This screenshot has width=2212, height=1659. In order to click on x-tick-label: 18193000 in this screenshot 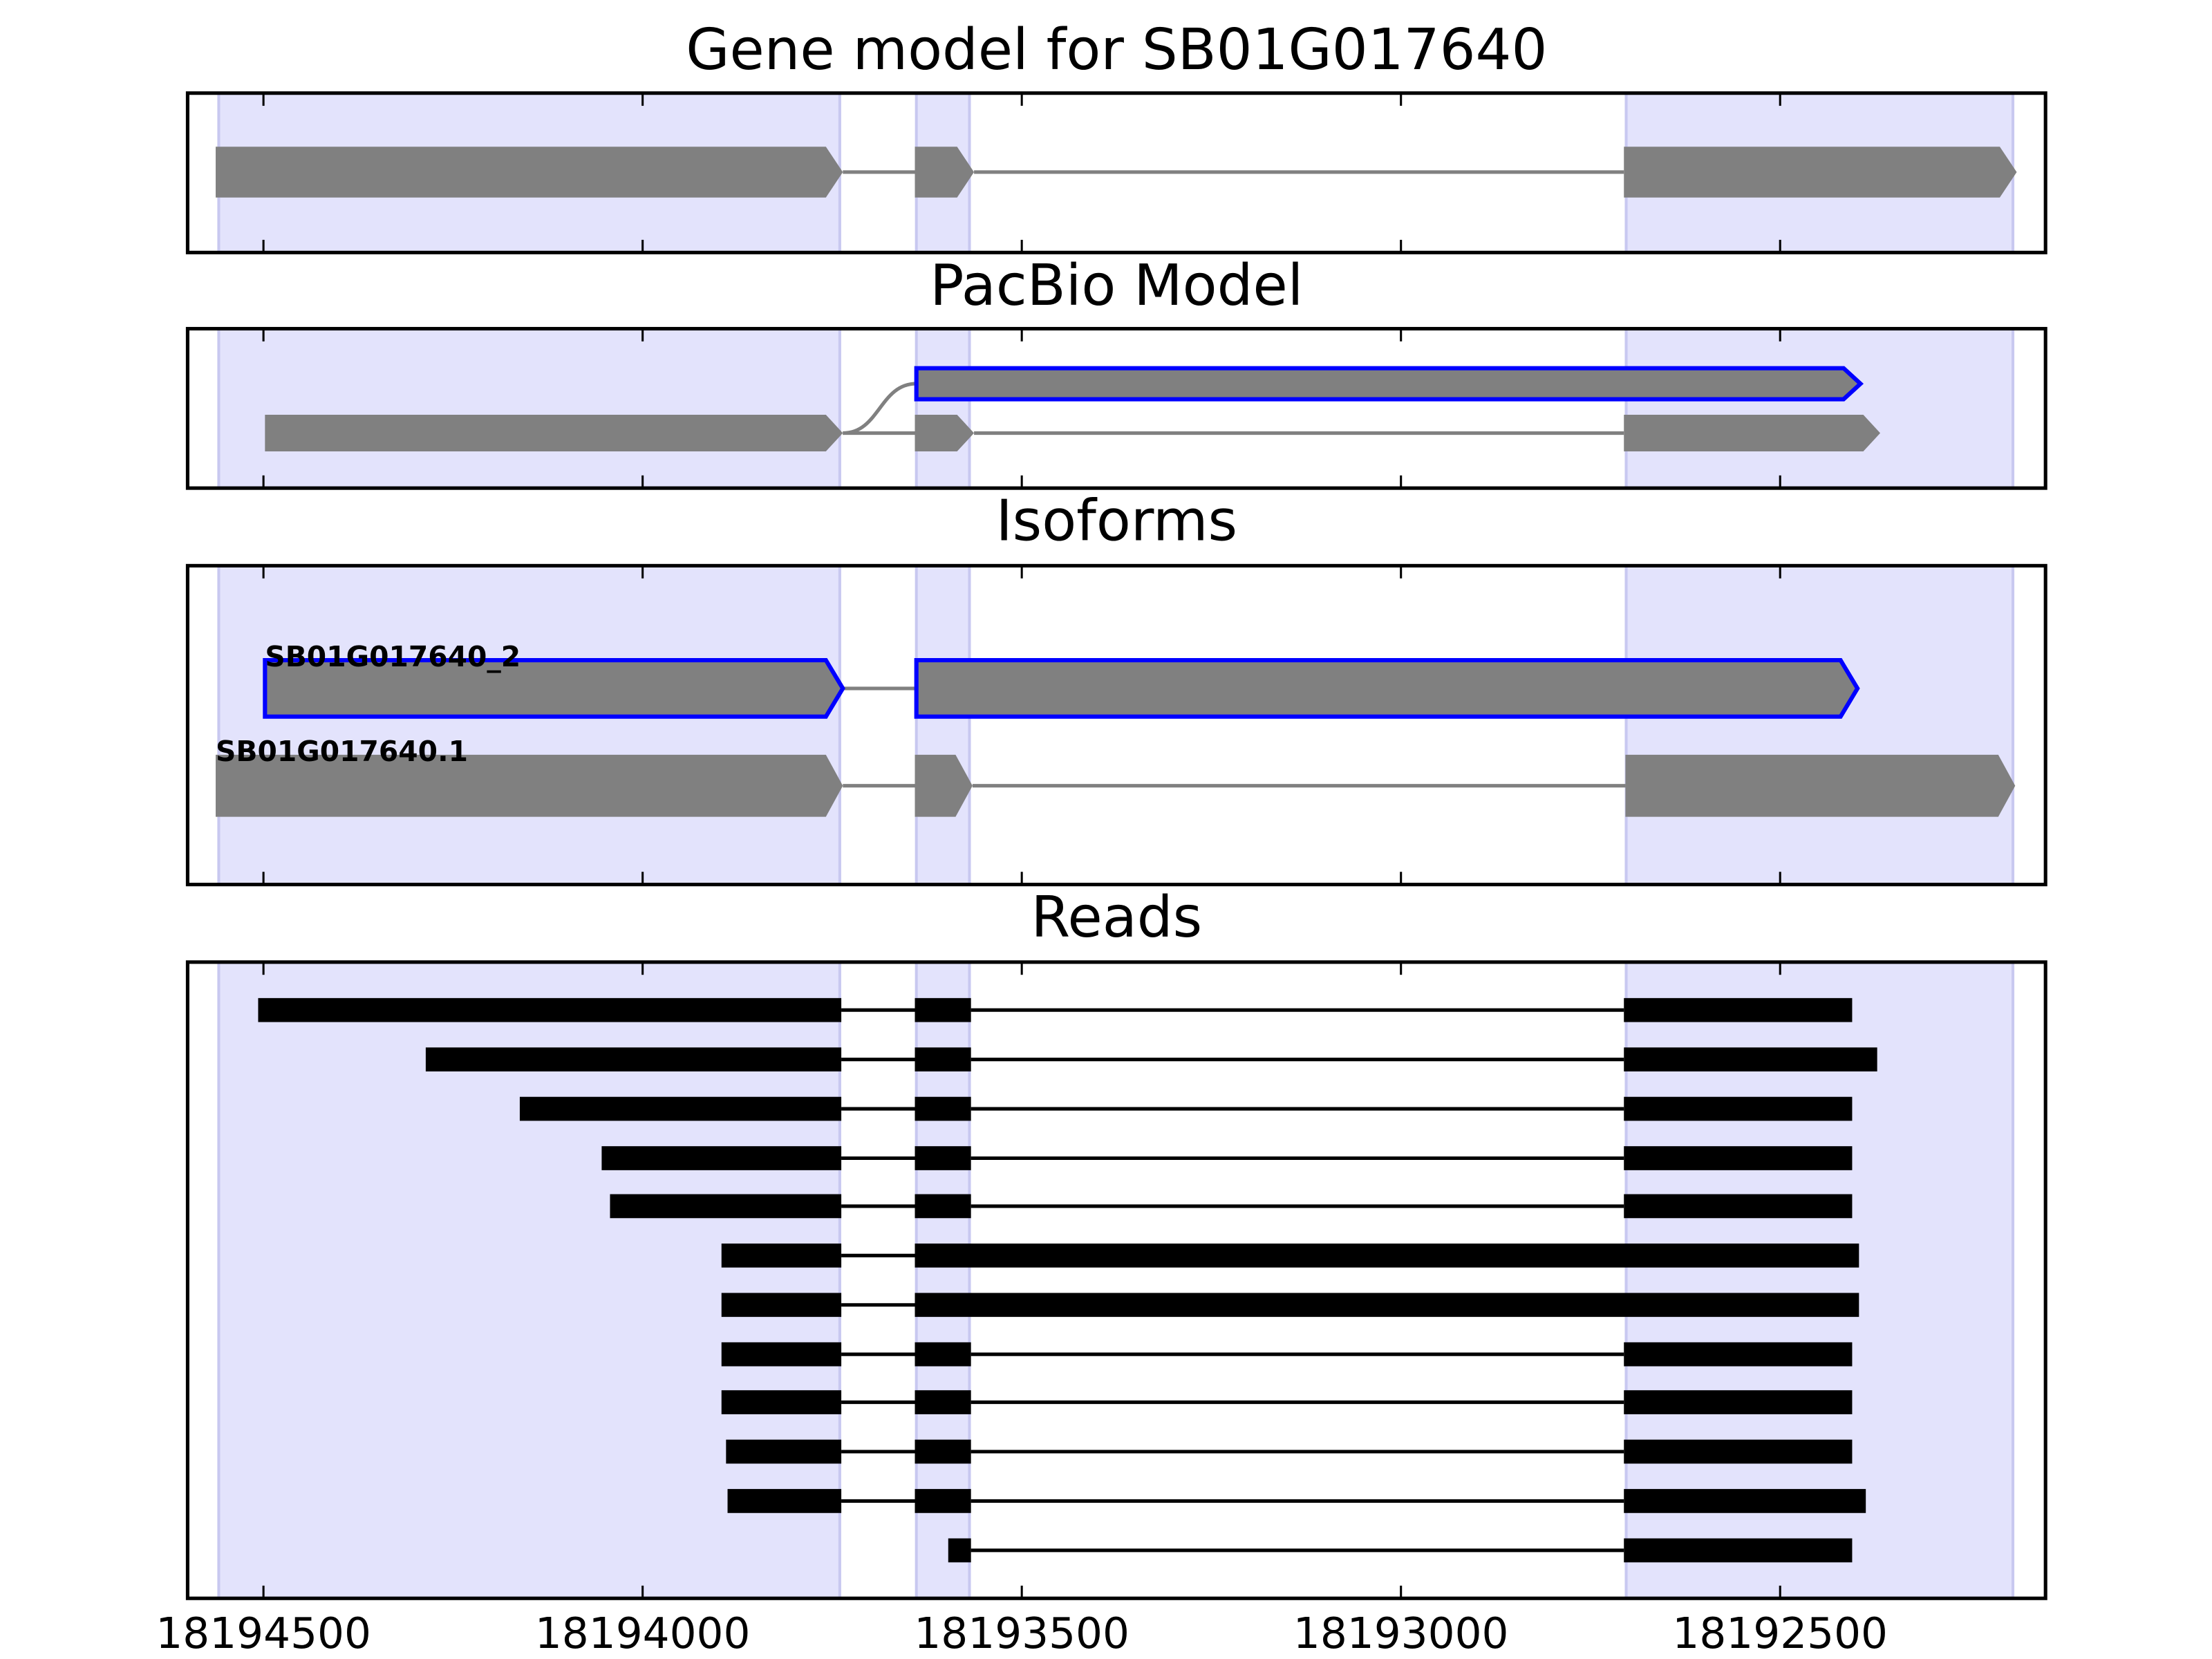, I will do `click(1401, 1633)`.